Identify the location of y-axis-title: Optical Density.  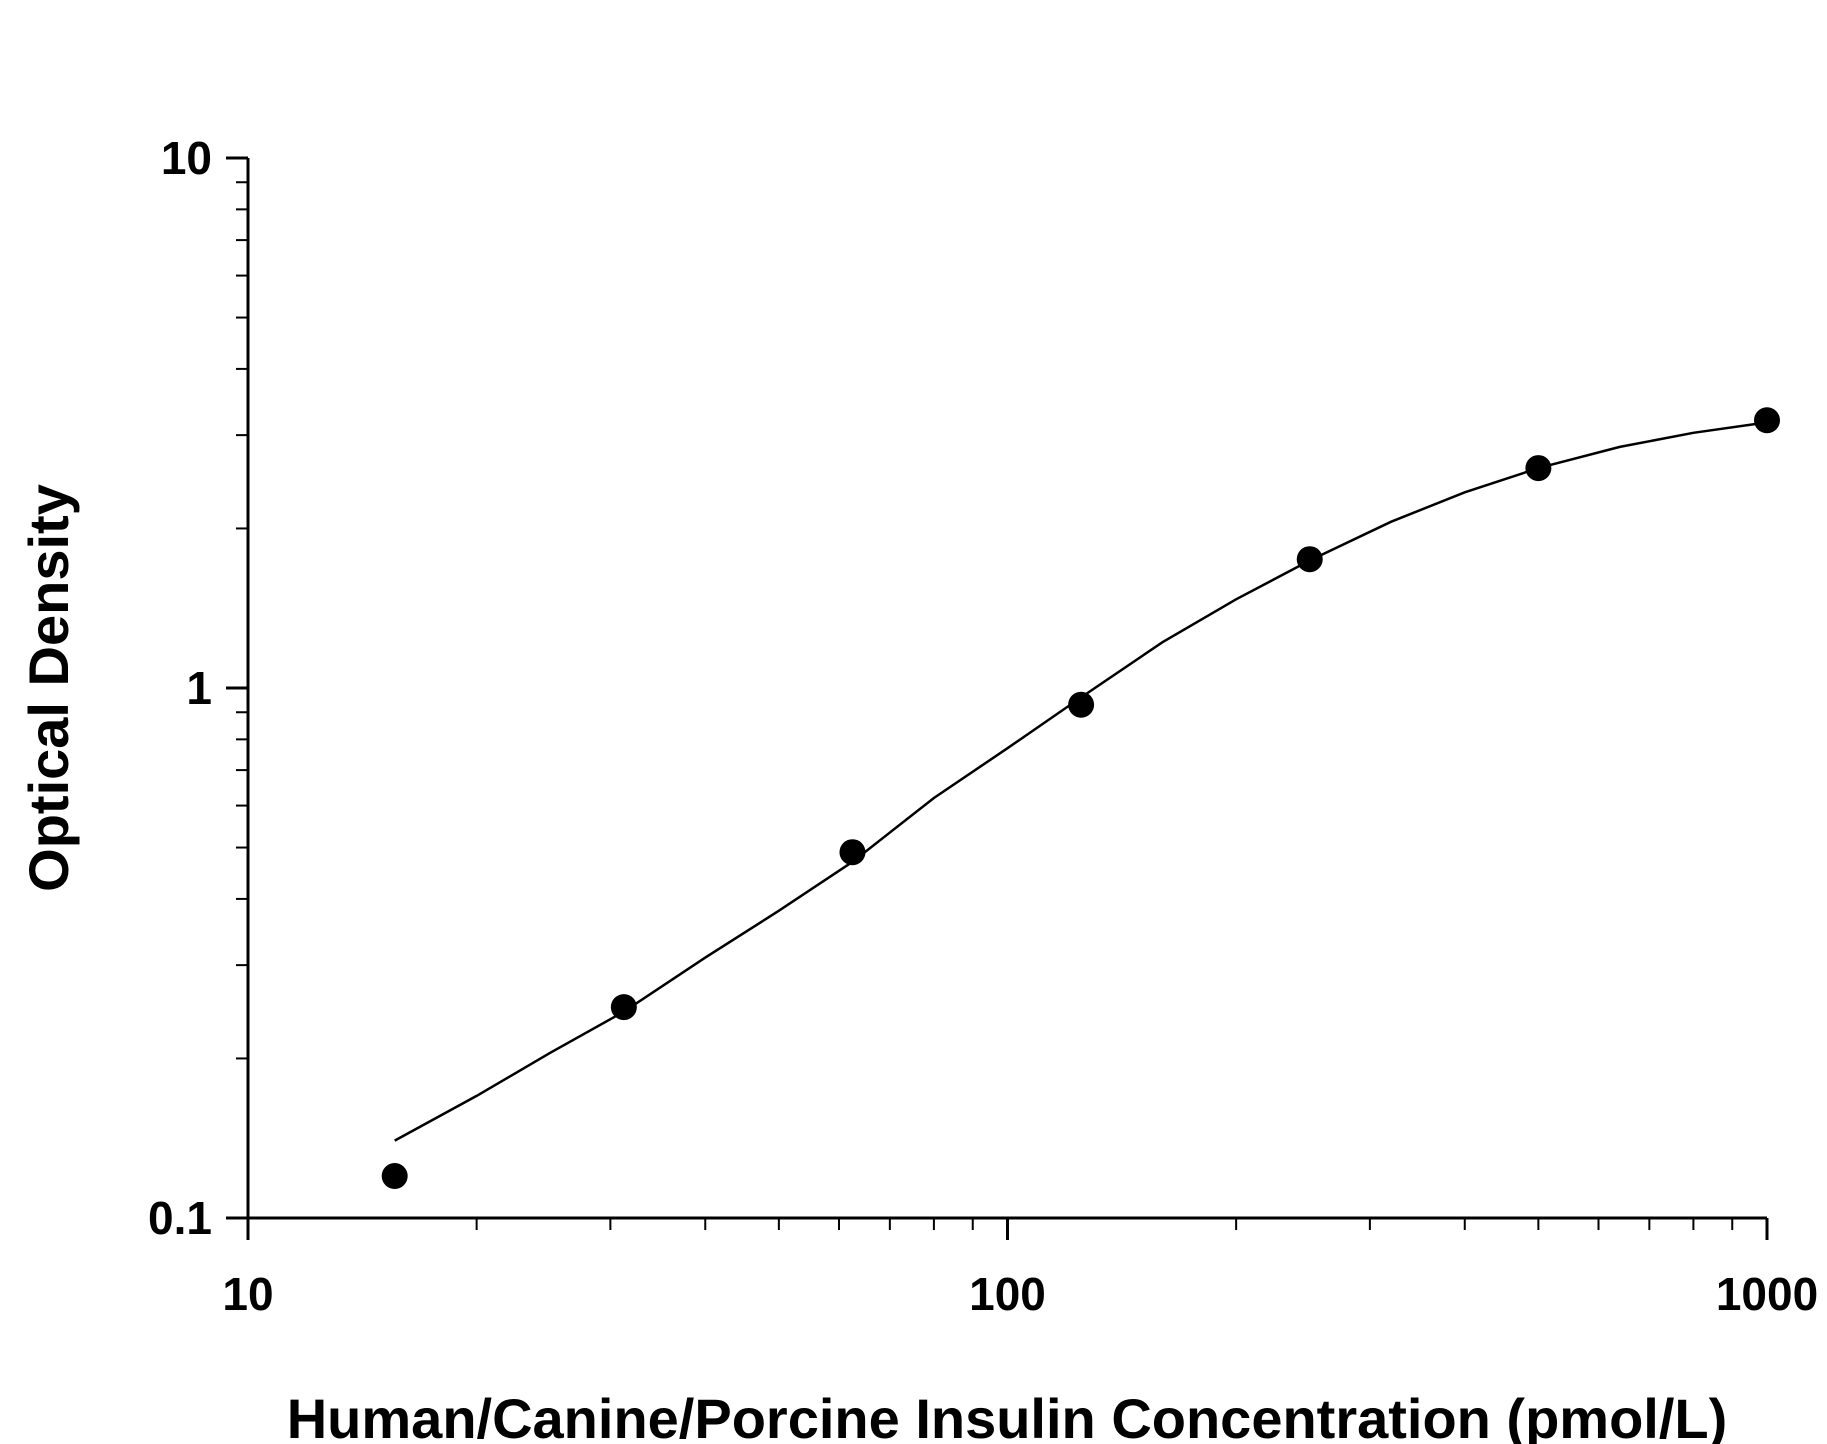
(48, 688).